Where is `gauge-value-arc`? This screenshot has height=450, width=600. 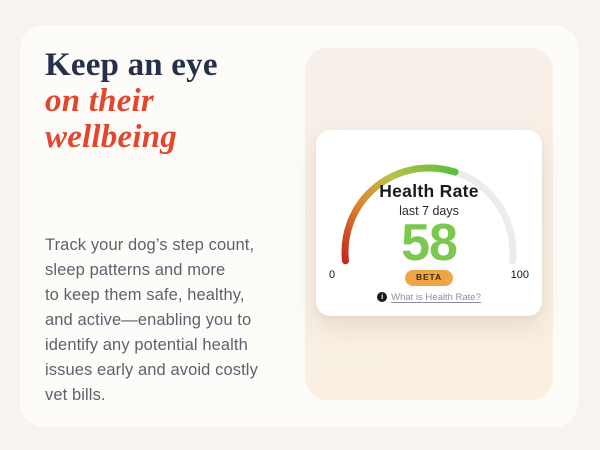 gauge-value-arc is located at coordinates (400, 214).